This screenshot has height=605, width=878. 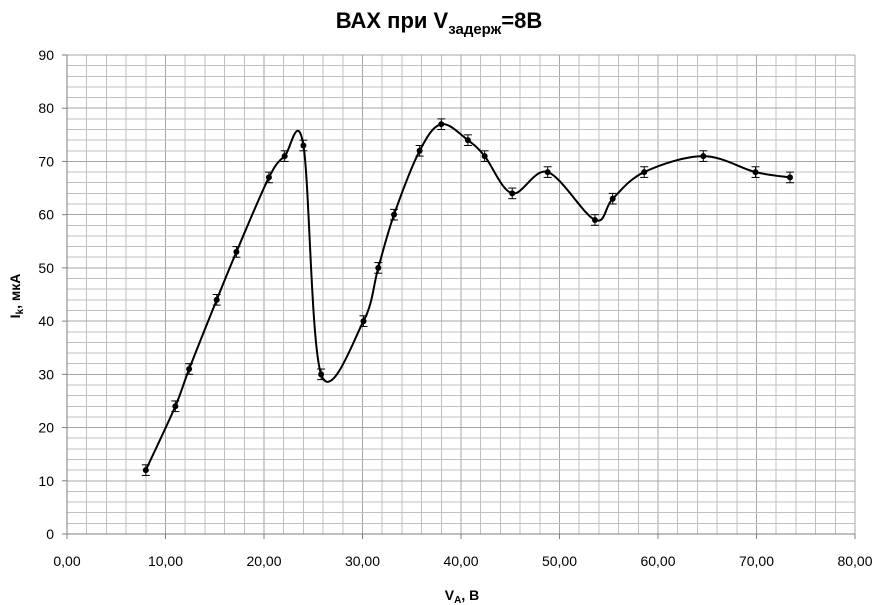 I want to click on chart-title-main: ВАХ при V, so click(x=392, y=20).